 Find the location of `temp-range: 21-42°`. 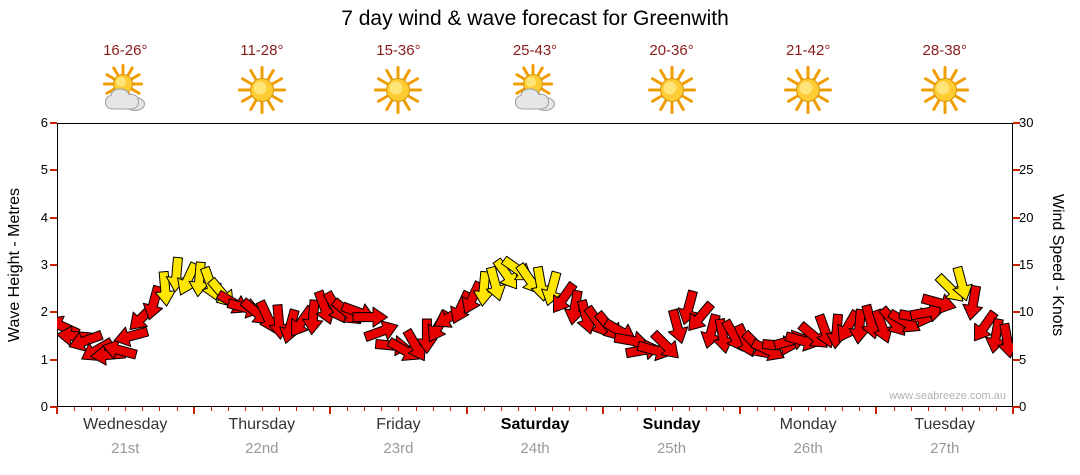

temp-range: 21-42° is located at coordinates (808, 50).